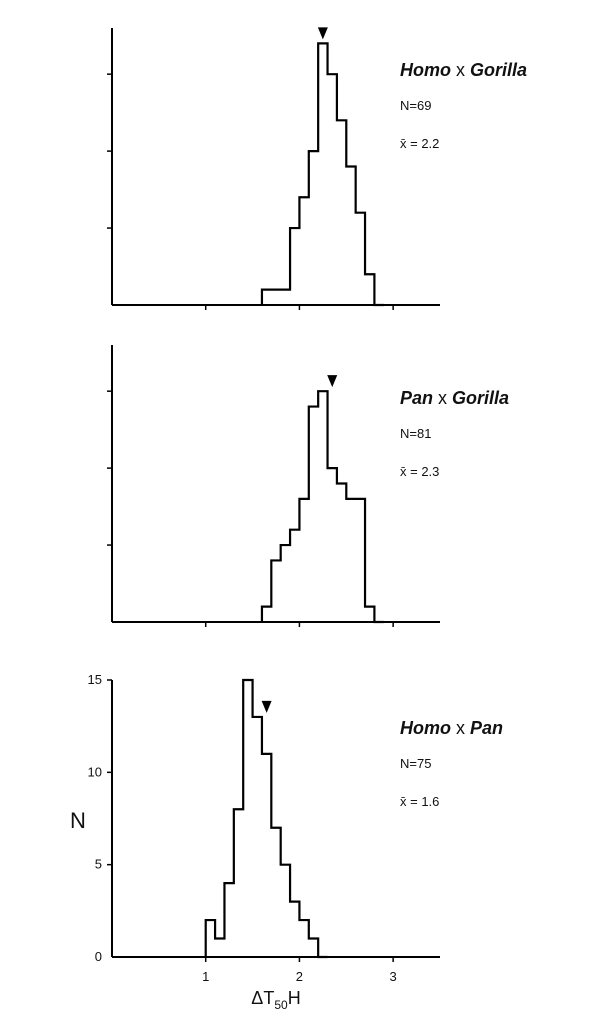 This screenshot has width=590, height=1026. Describe the element at coordinates (205, 976) in the screenshot. I see `x-tick-label: 1` at that location.